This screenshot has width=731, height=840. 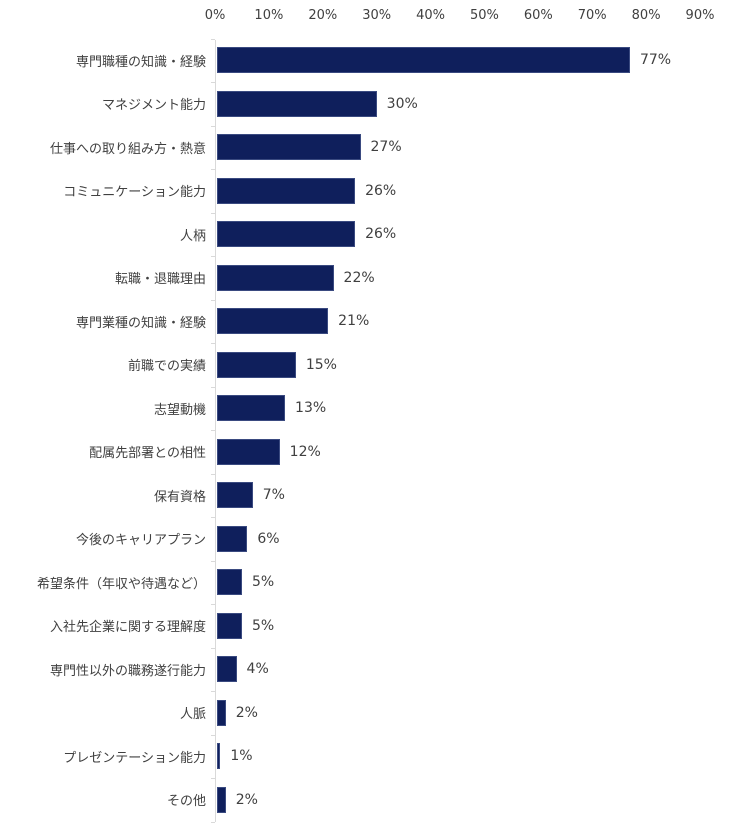 I want to click on x-tick-label: 90%, so click(x=700, y=15).